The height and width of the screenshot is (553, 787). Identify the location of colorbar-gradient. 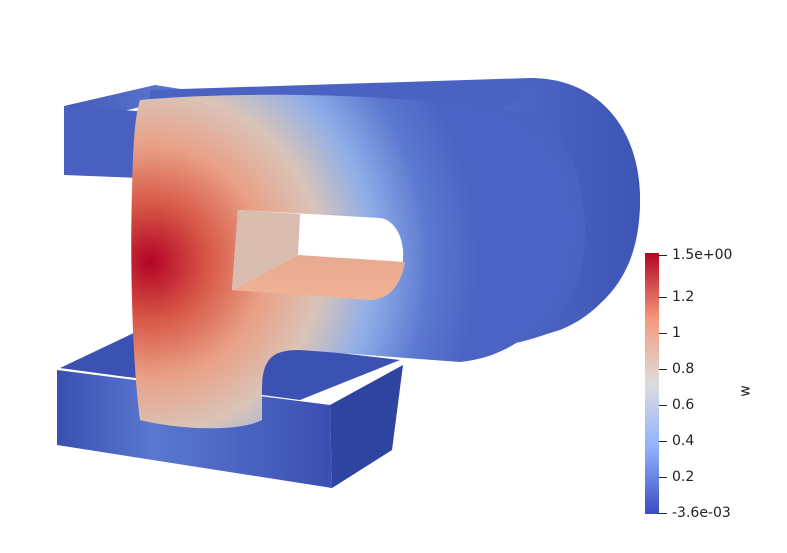
(652, 383).